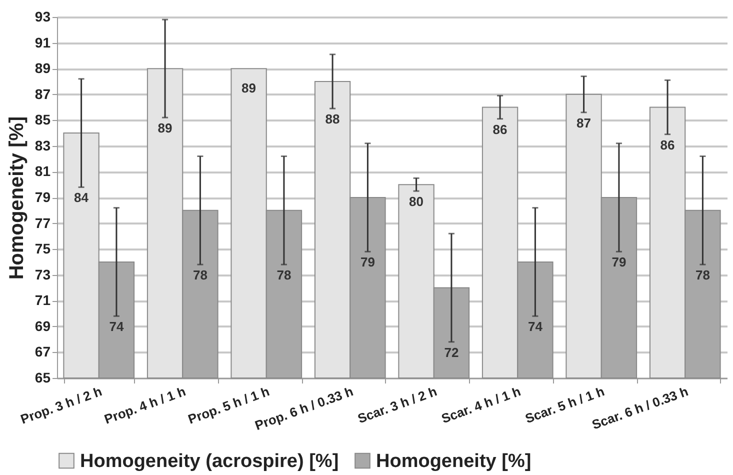  I want to click on x-tick-label: Scar. 3 h / 2 h, so click(397, 405).